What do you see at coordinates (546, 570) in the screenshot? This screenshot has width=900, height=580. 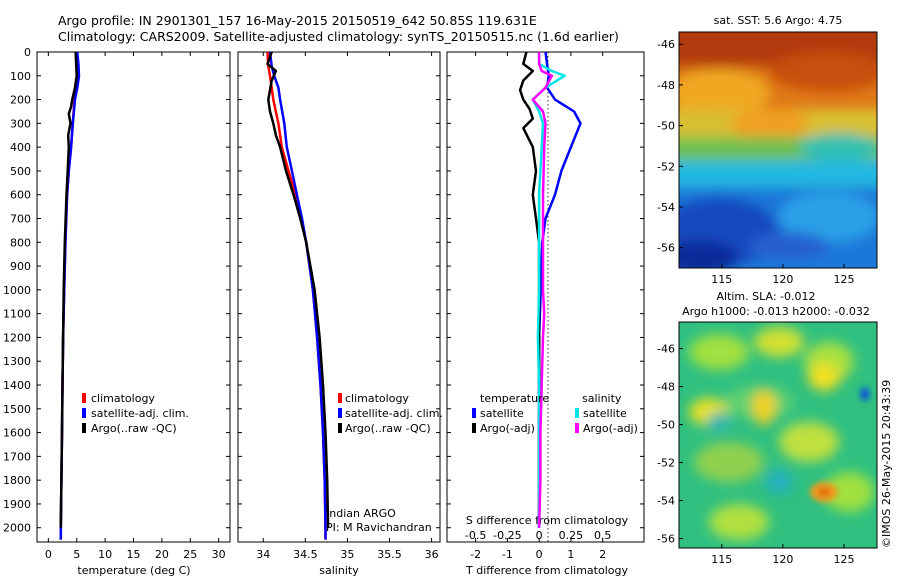 I see `difference-xlabel: T difference from climatology` at bounding box center [546, 570].